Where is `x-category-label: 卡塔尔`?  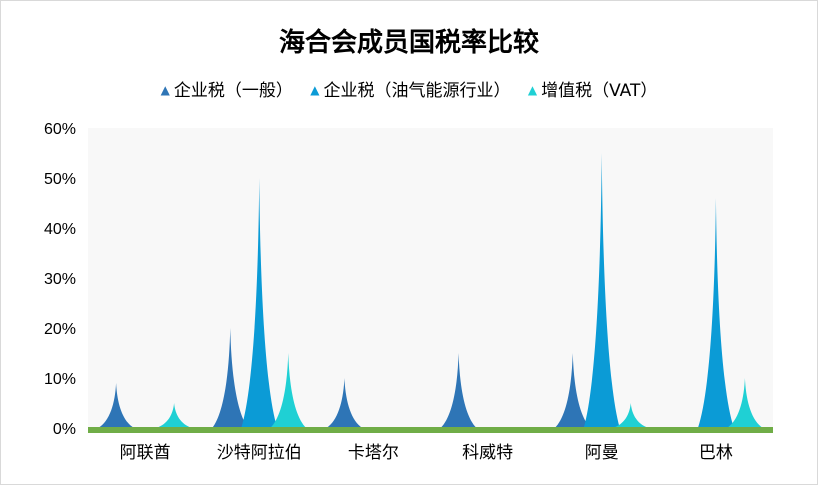
x-category-label: 卡塔尔 is located at coordinates (373, 453).